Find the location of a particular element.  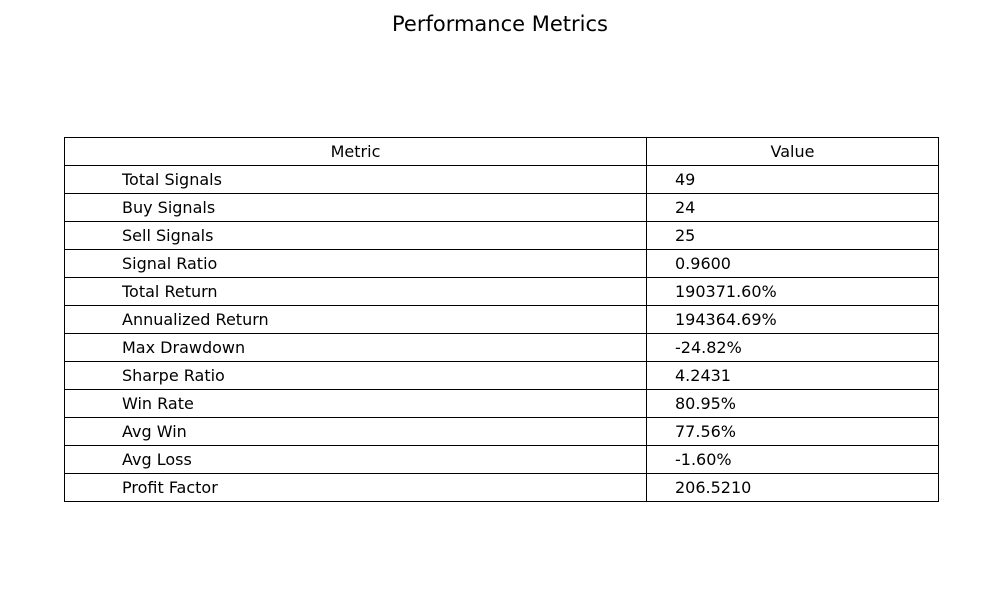

metric-value-cell: -24.82% is located at coordinates (792, 347).